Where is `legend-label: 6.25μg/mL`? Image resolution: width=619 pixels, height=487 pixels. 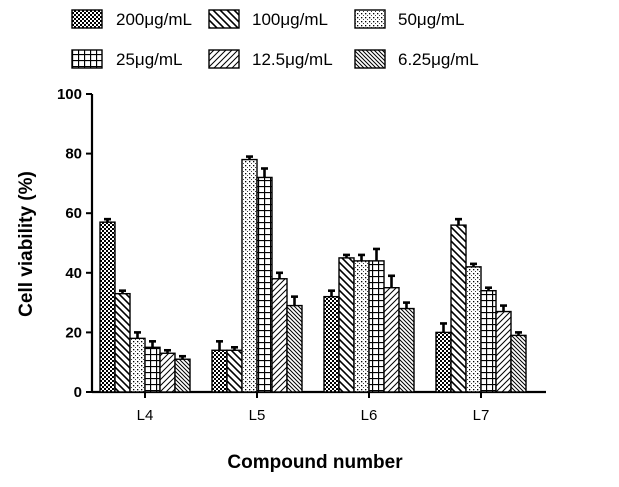
legend-label: 6.25μg/mL is located at coordinates (438, 59).